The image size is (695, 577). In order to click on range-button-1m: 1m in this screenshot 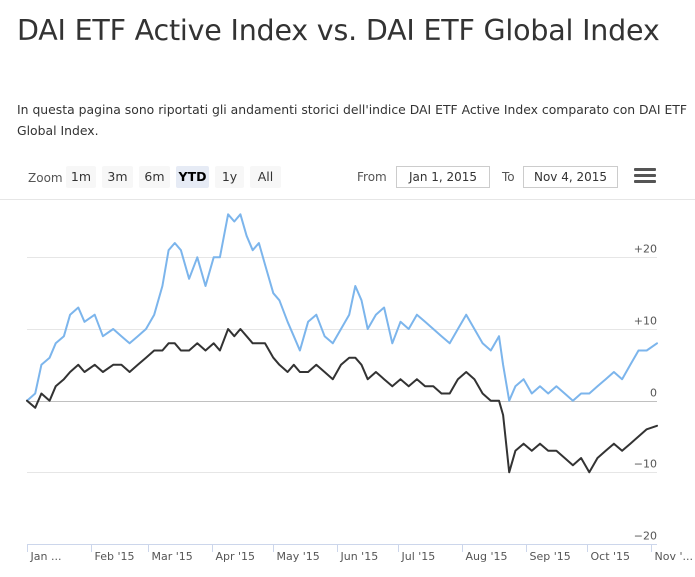, I will do `click(81, 177)`.